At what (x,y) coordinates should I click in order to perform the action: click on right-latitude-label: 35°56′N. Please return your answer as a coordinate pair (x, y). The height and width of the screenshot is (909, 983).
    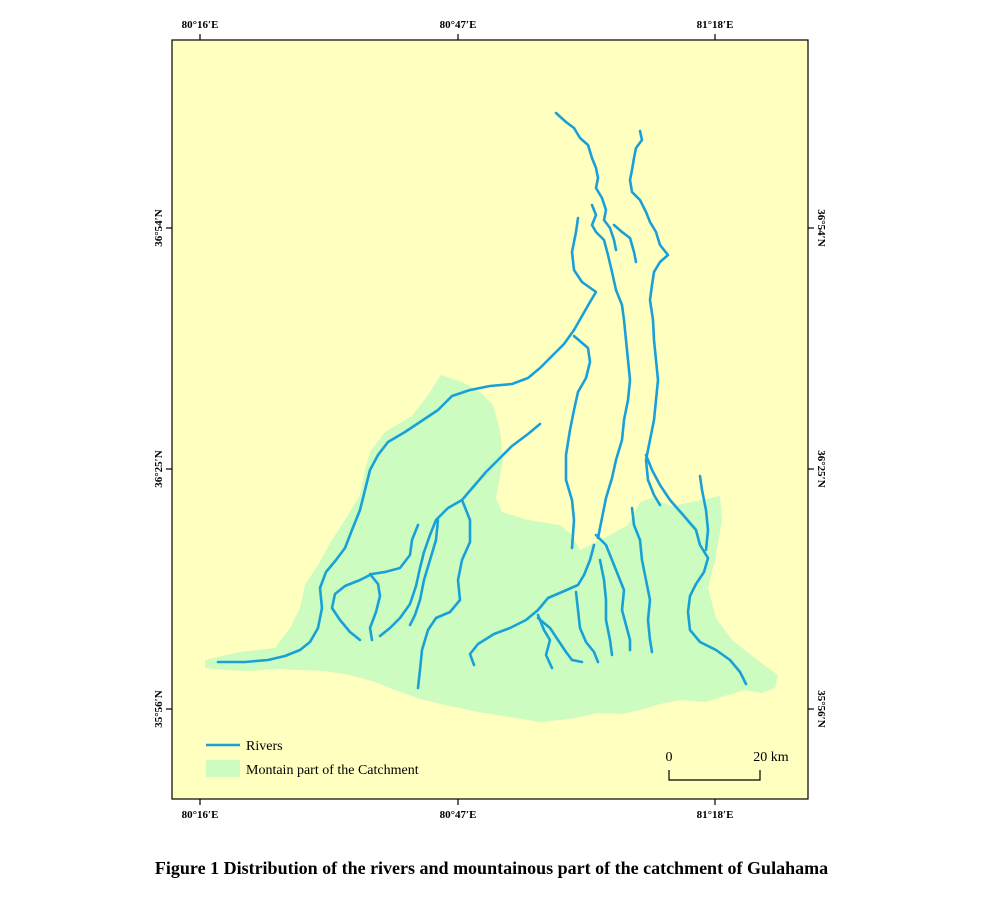
    Looking at the image, I should click on (821, 708).